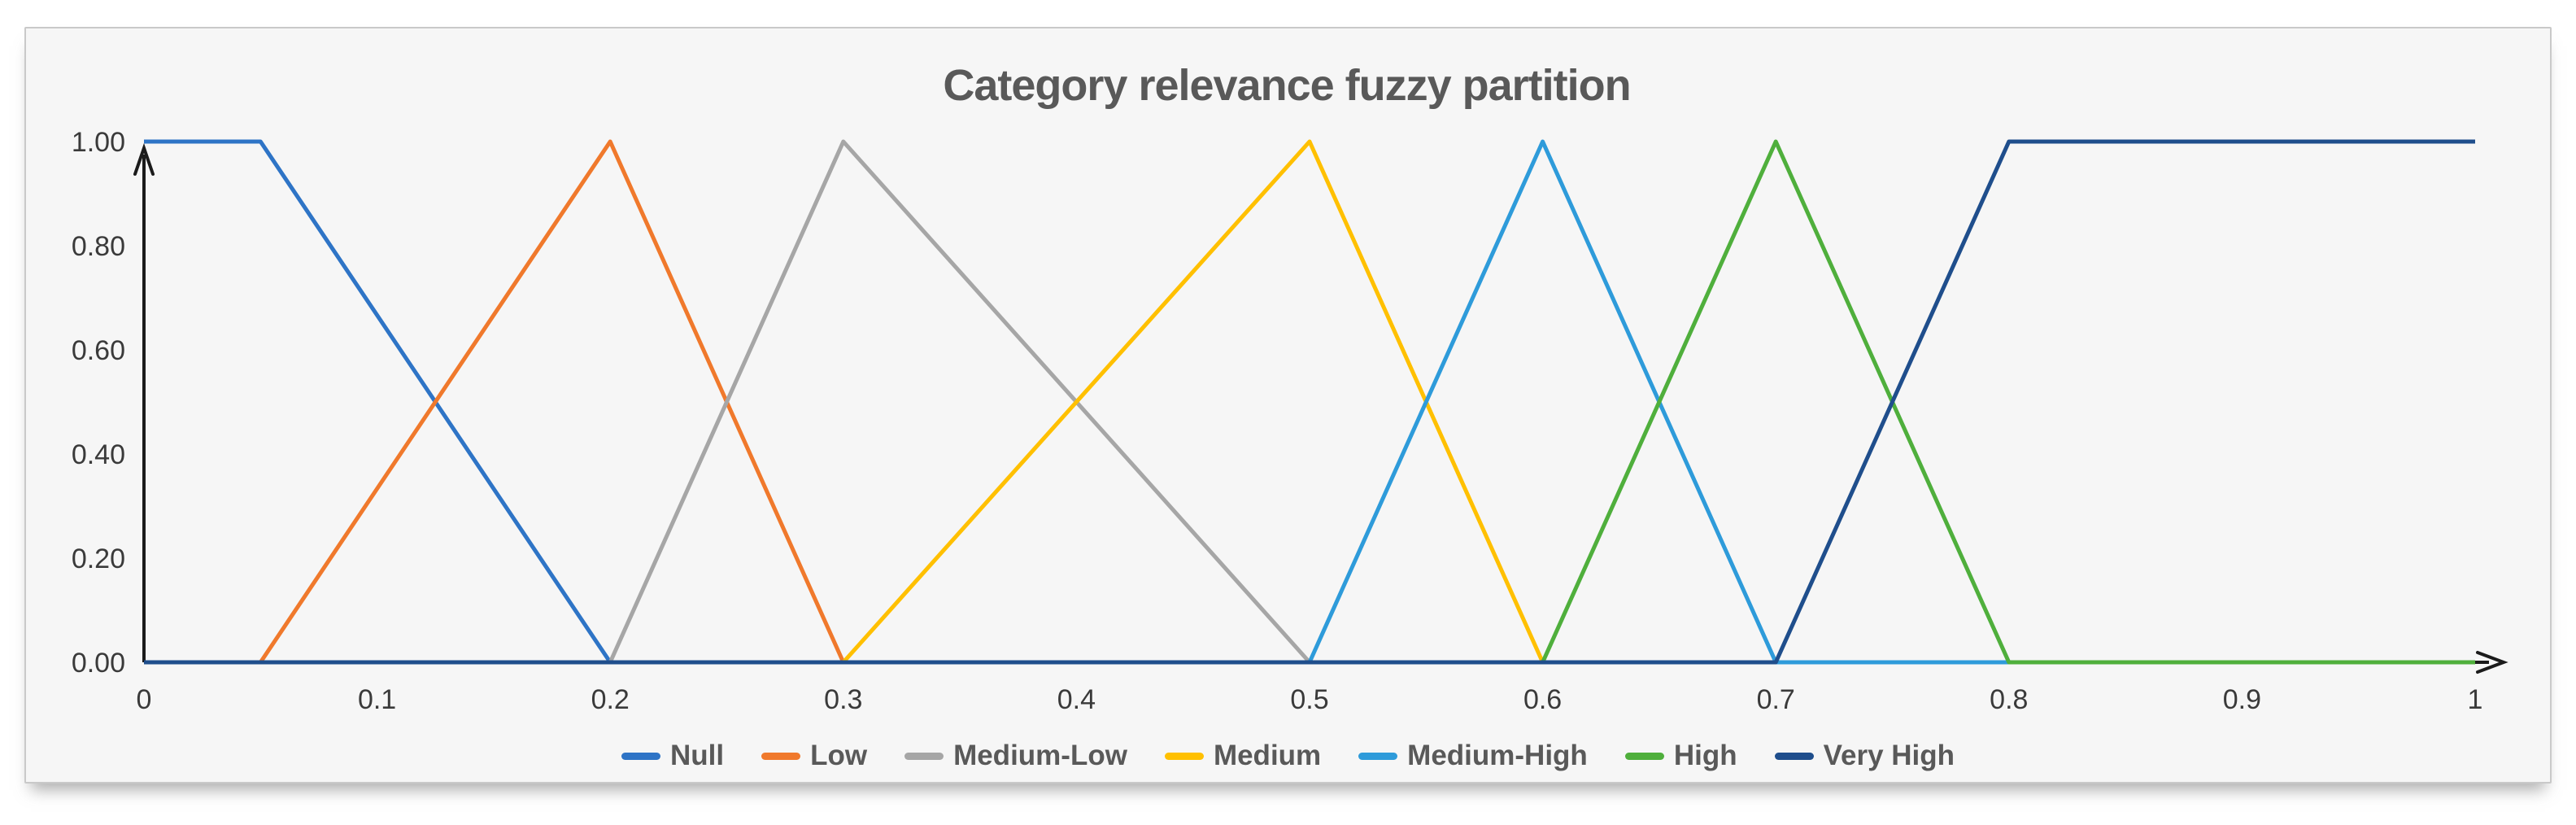 The image size is (2576, 825). I want to click on x-tick-label: 1, so click(2475, 699).